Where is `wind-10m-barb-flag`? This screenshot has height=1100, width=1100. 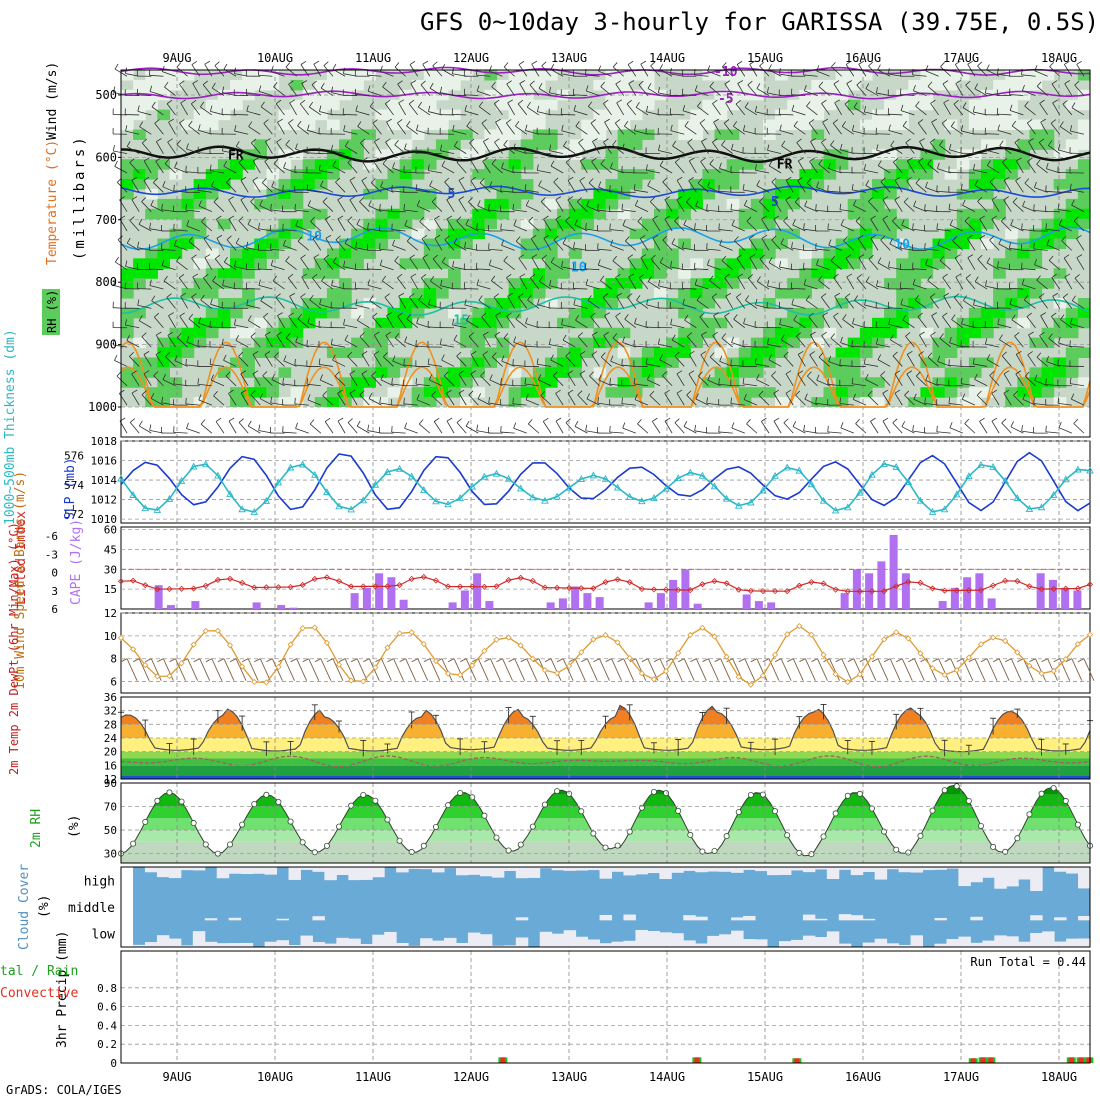
wind-10m-barb-flag is located at coordinates (608, 660).